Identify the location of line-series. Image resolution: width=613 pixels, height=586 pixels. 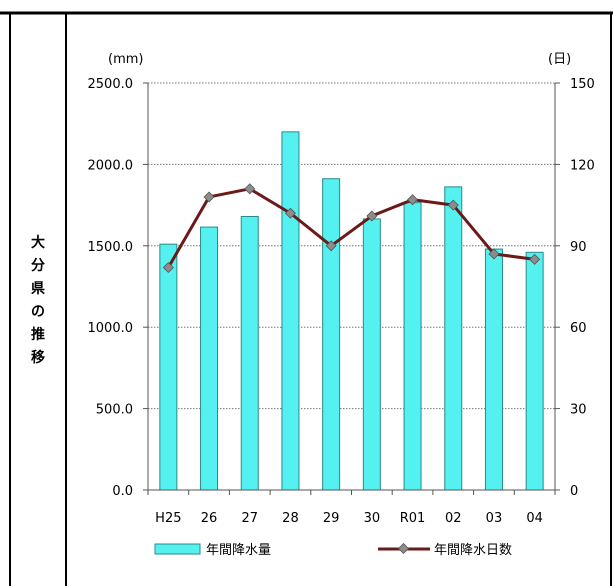
(351, 228).